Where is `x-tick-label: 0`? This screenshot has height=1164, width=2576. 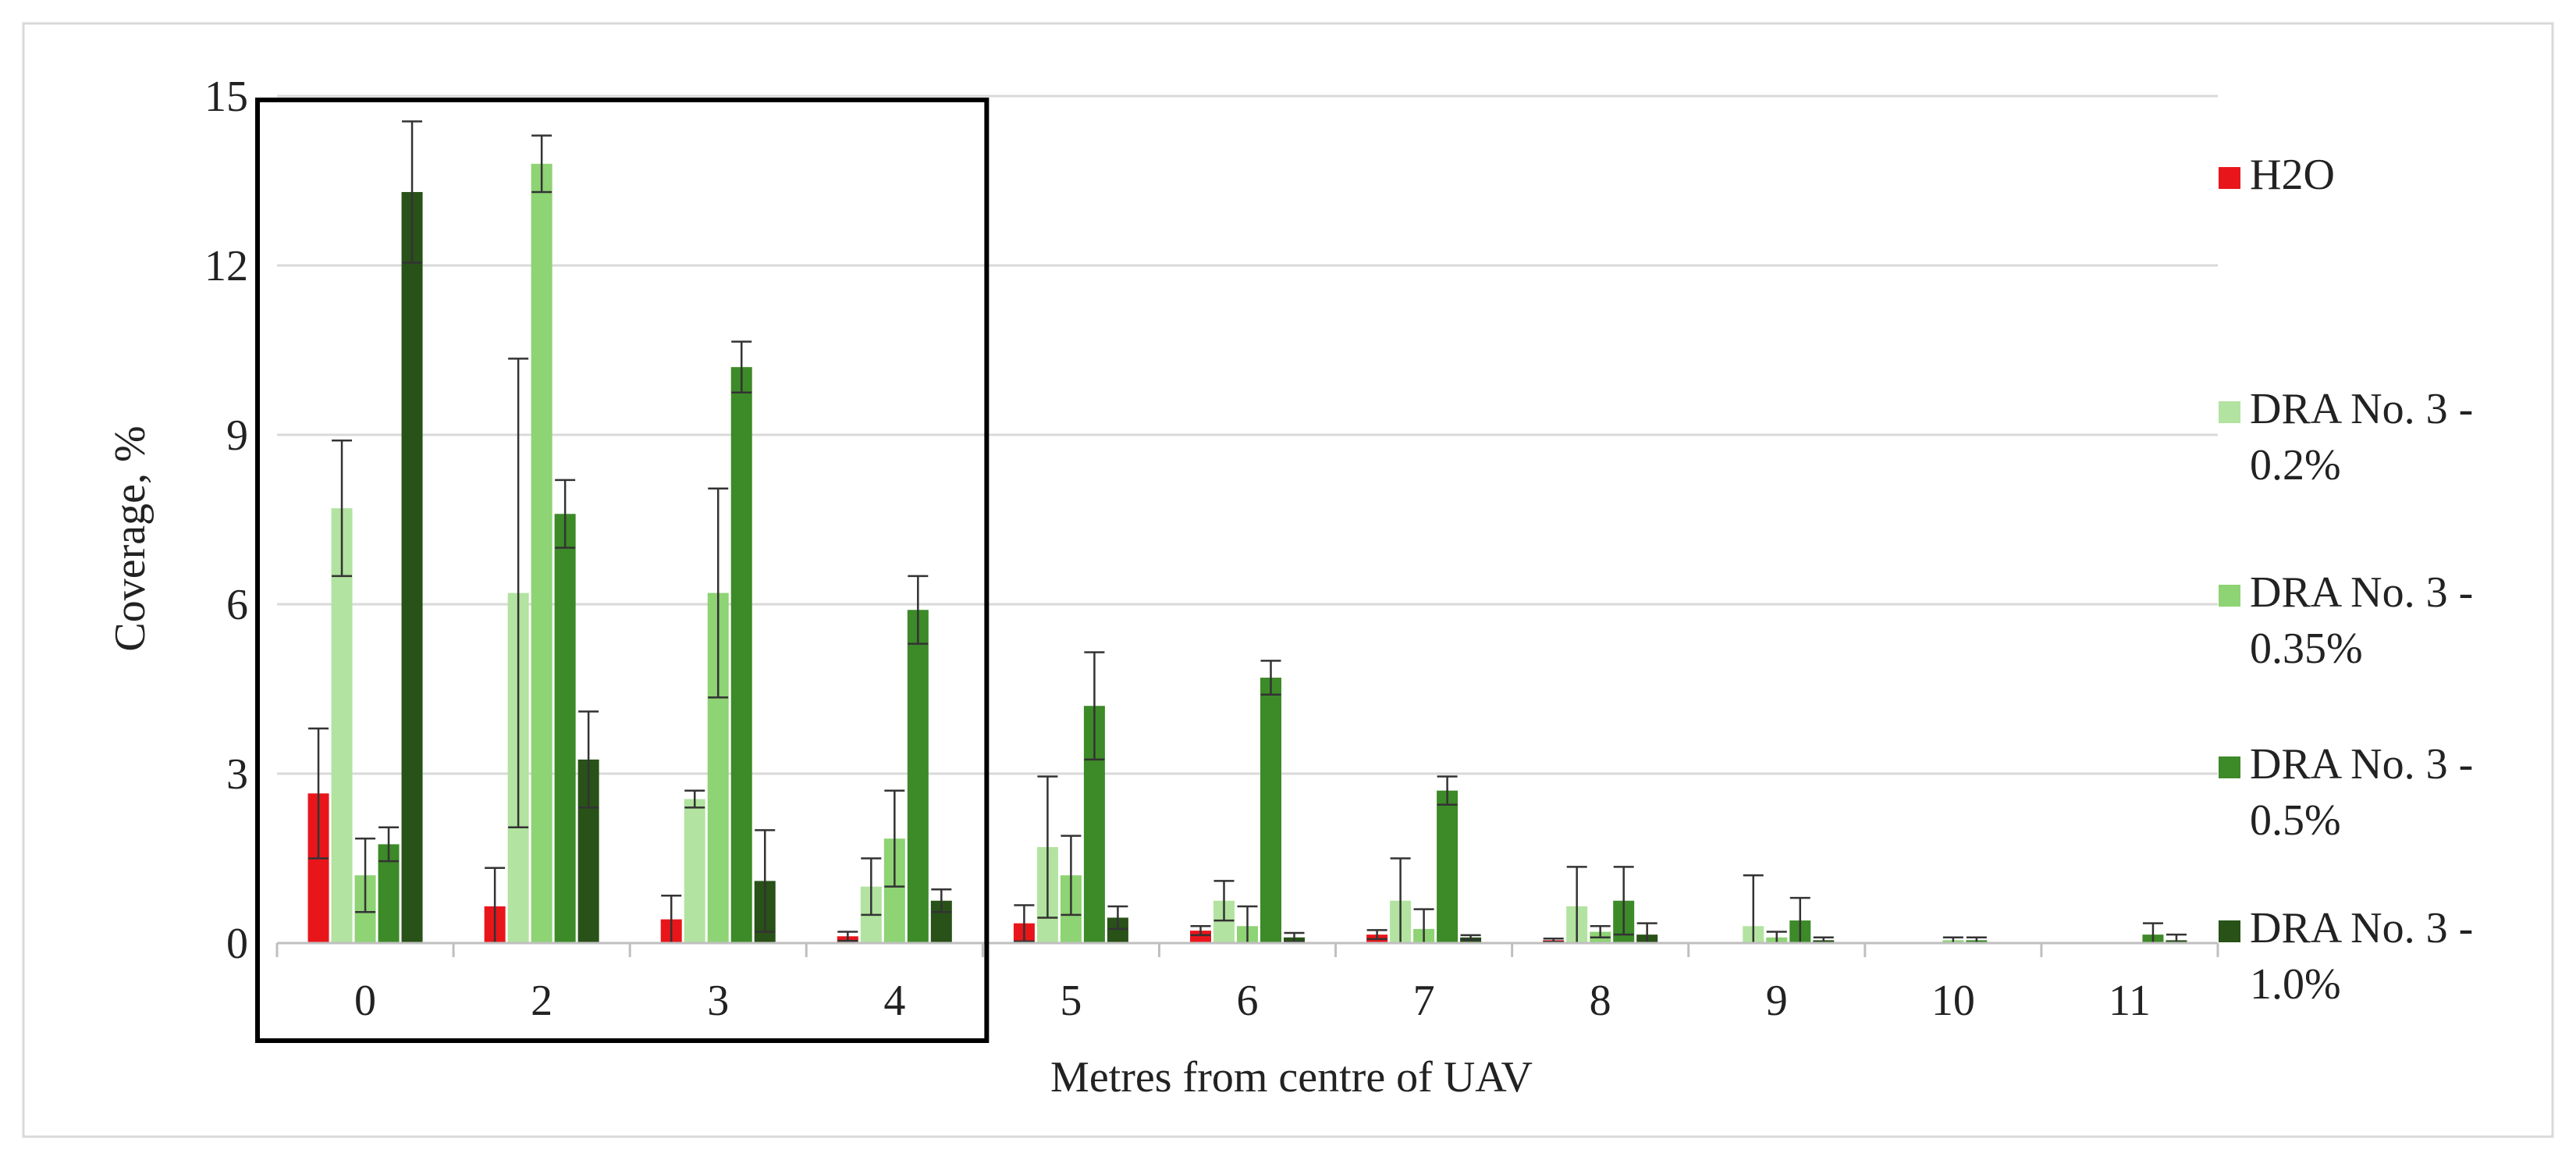 x-tick-label: 0 is located at coordinates (365, 1001).